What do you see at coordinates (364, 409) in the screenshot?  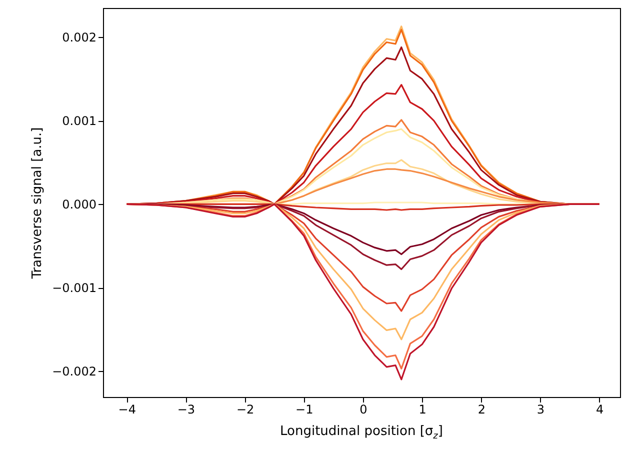 I see `x-tick-label: 0` at bounding box center [364, 409].